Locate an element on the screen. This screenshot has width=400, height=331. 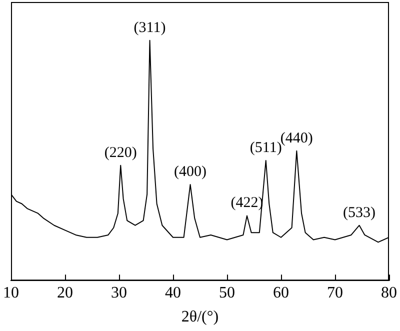
annotation: (440) is located at coordinates (296, 138).